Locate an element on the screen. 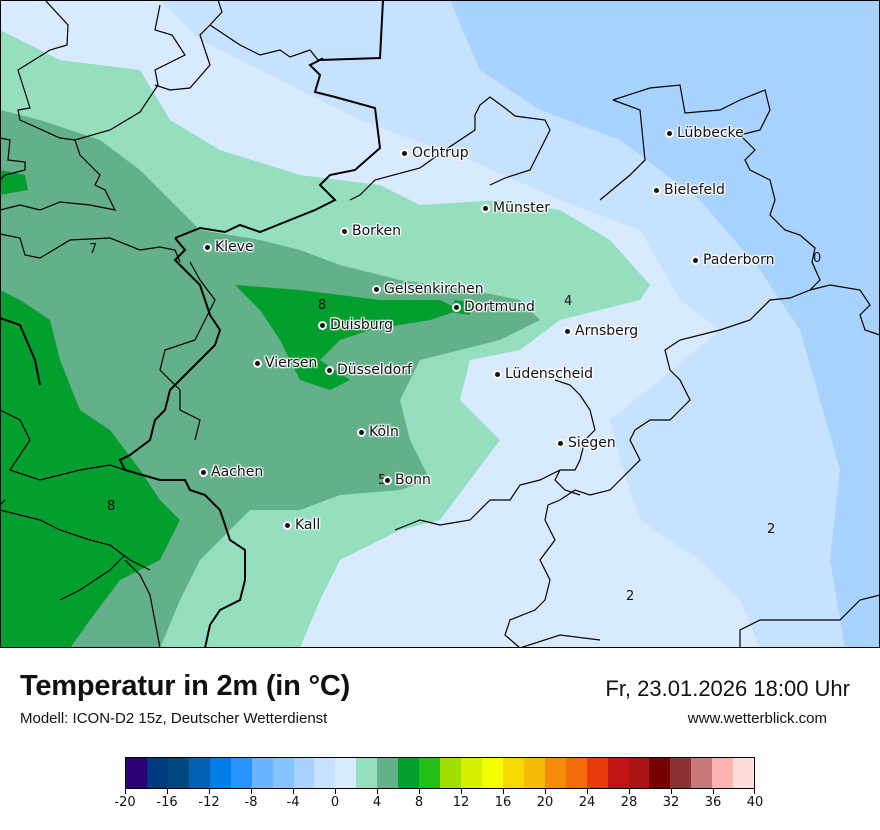 The height and width of the screenshot is (830, 880). city-label: Kleve is located at coordinates (229, 247).